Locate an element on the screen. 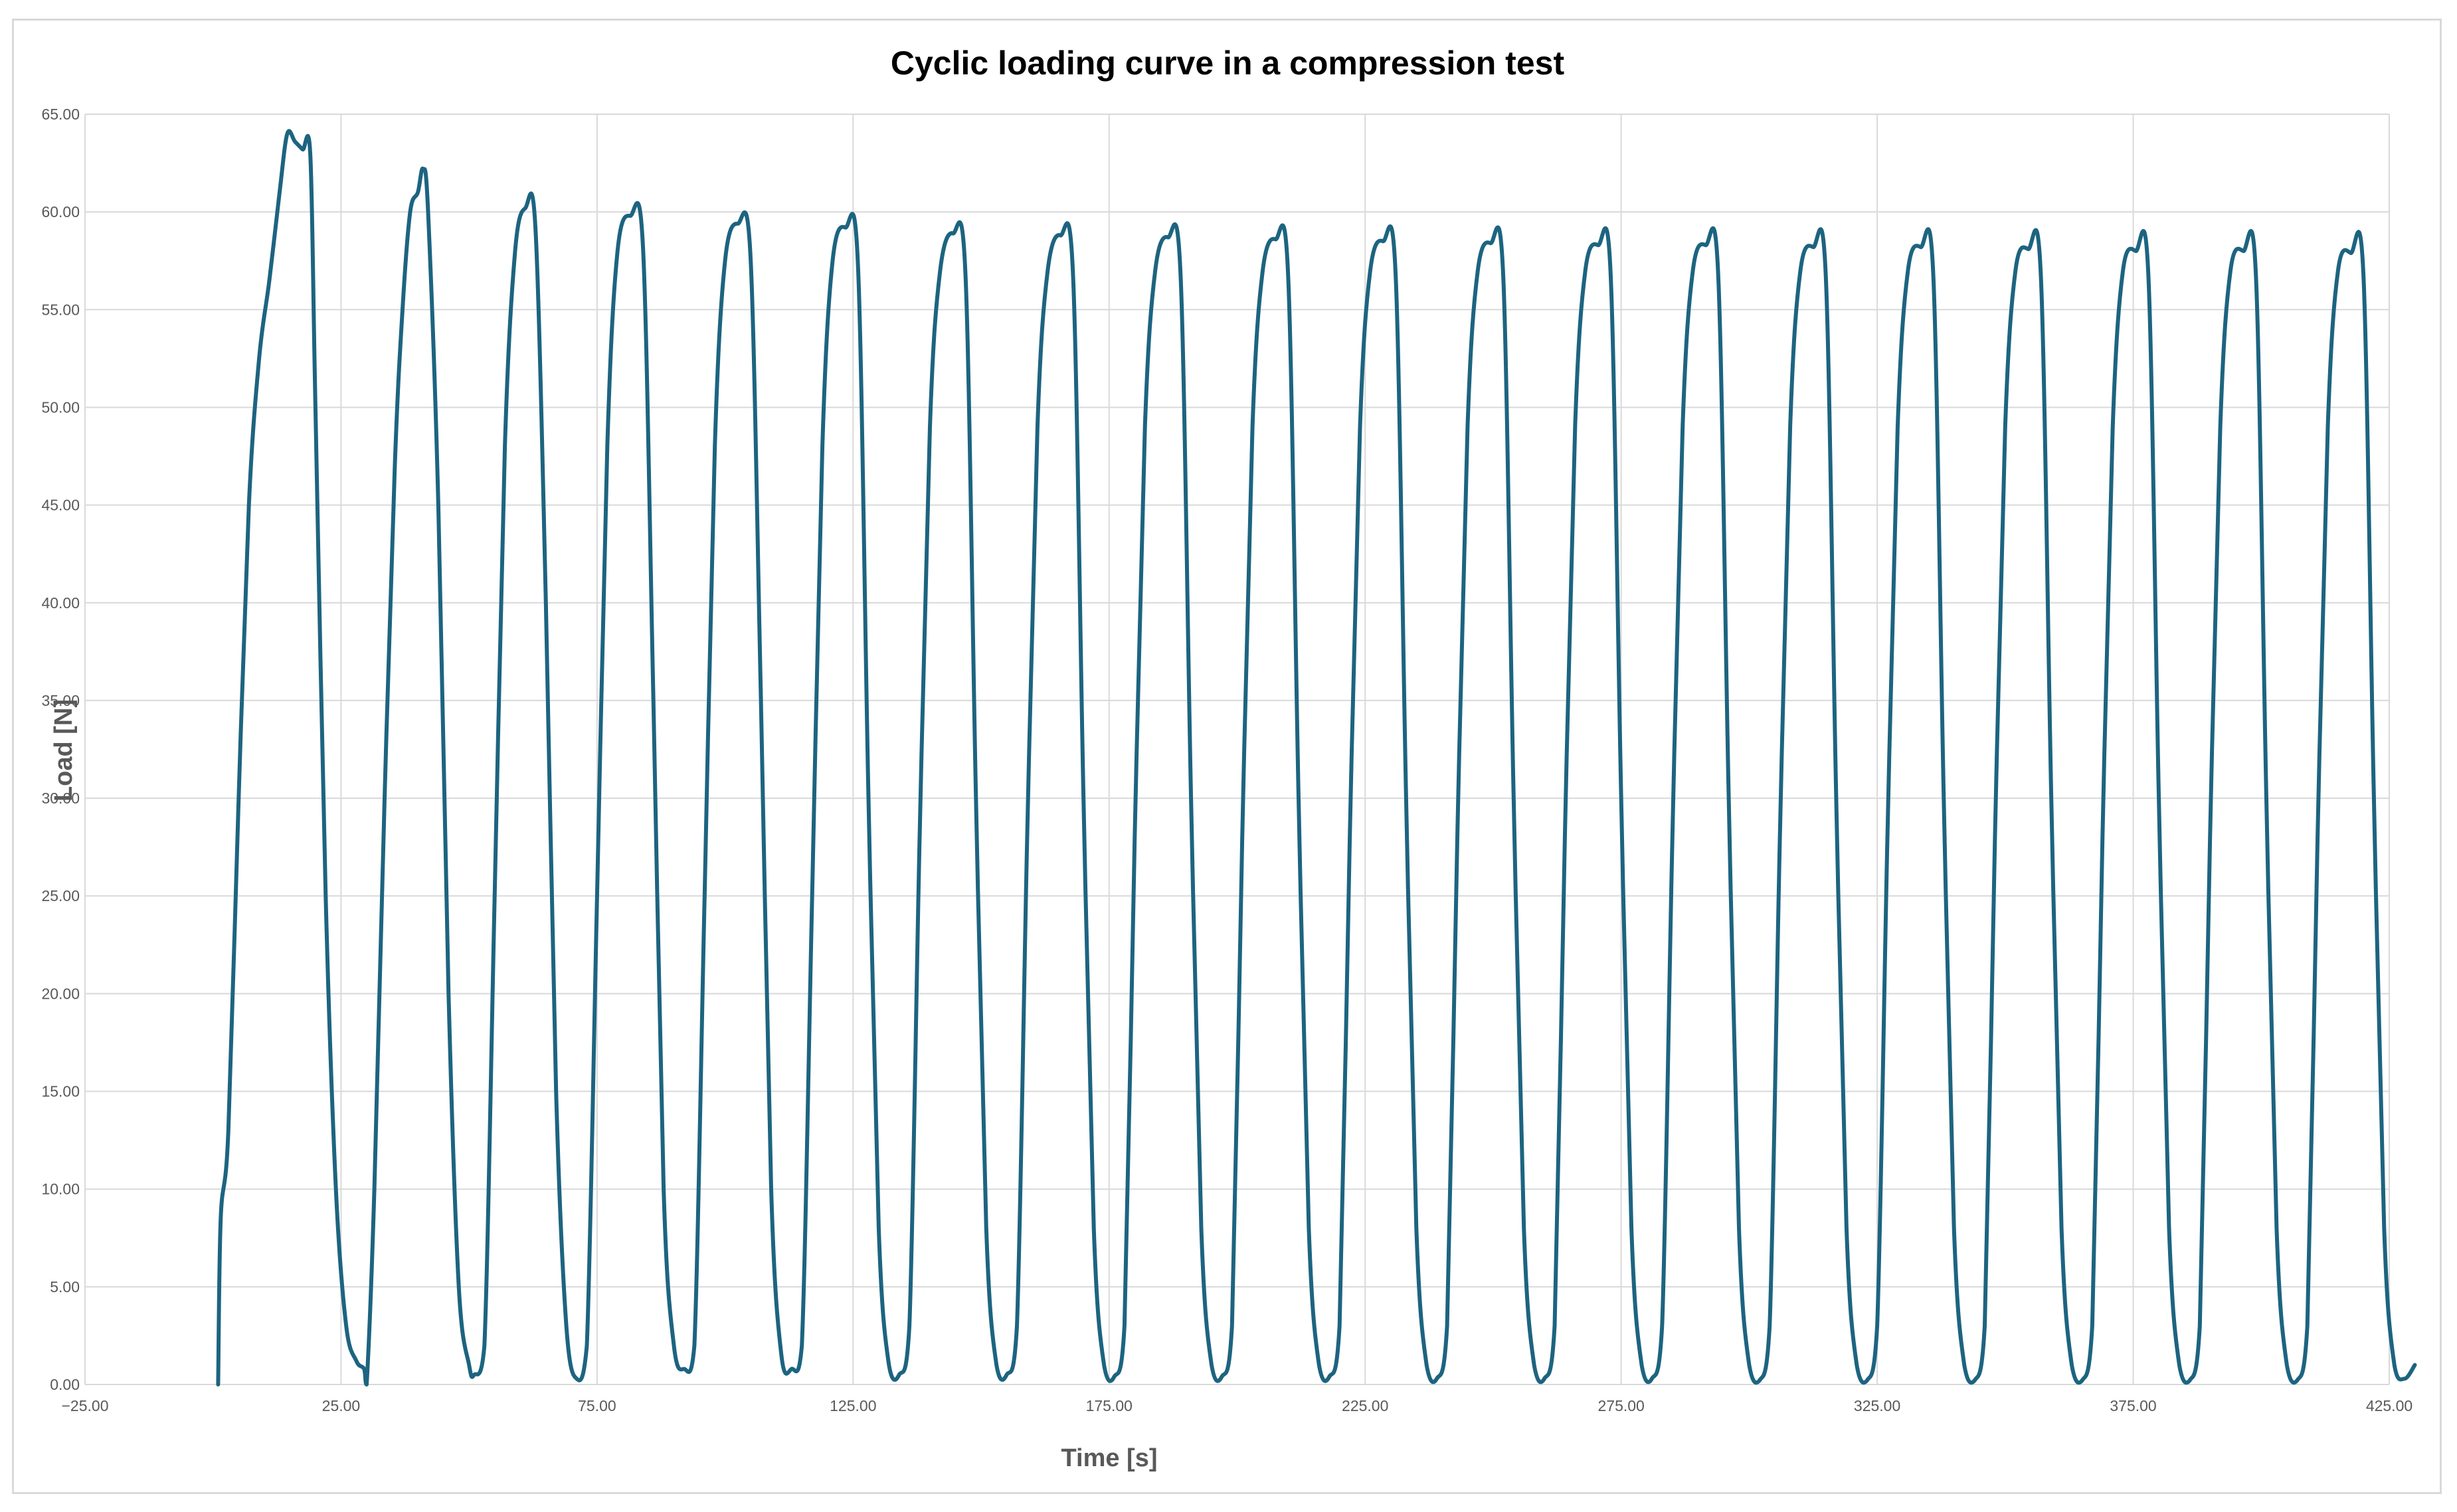 This screenshot has width=2457, height=1512. x-tick-label: 175.00 is located at coordinates (1109, 1406).